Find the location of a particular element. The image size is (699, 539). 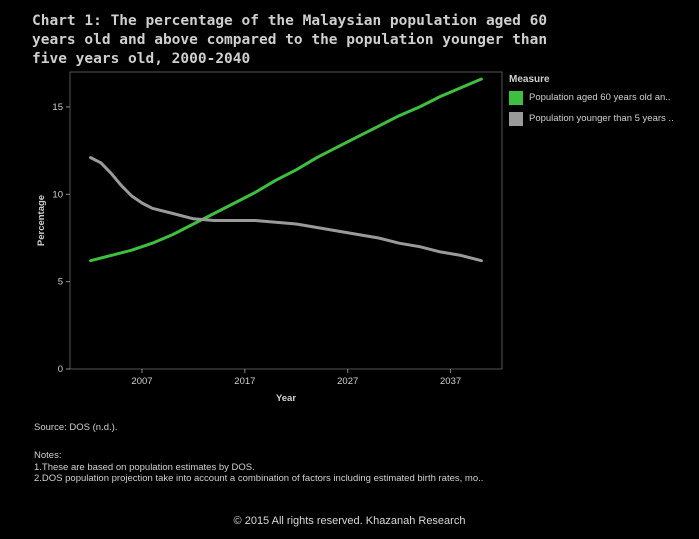

y-tick-label-1: 5 is located at coordinates (60, 282).